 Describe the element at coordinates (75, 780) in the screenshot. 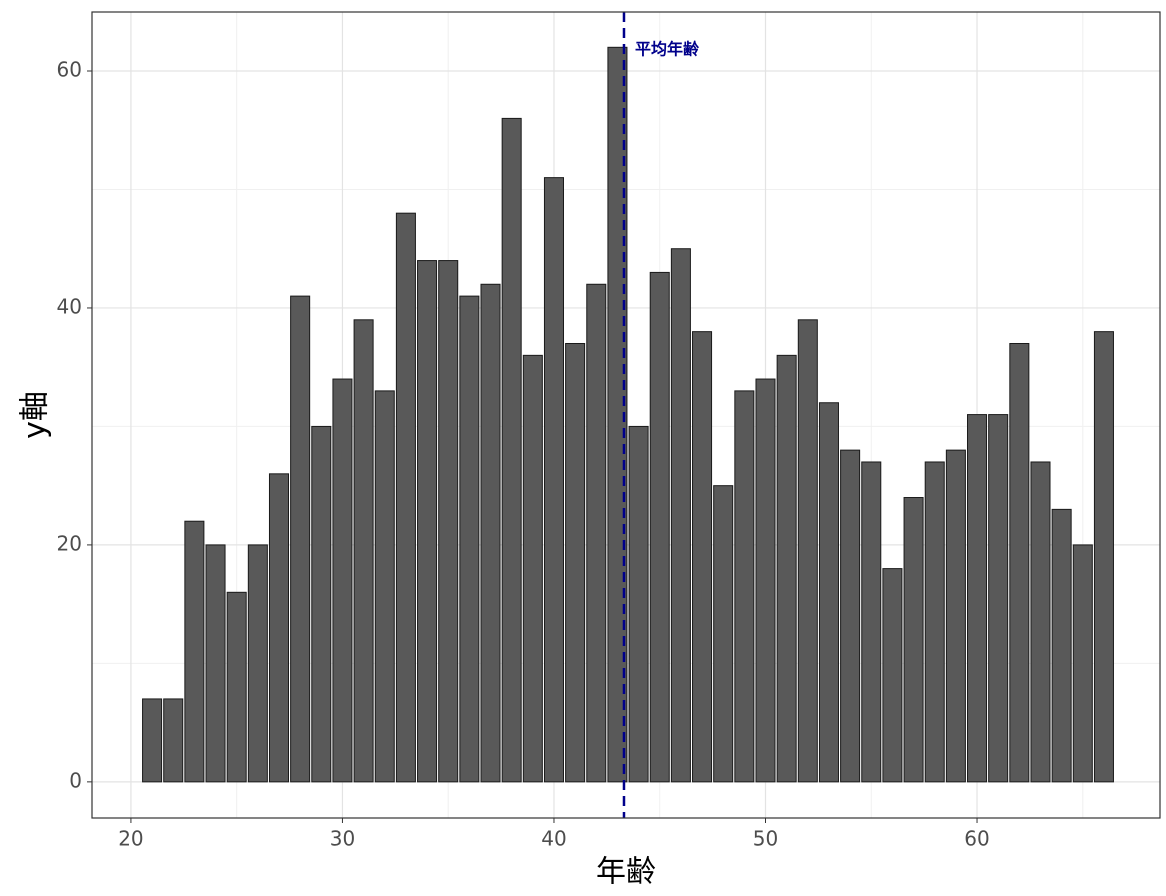

I see `y-tick-label: 0` at that location.